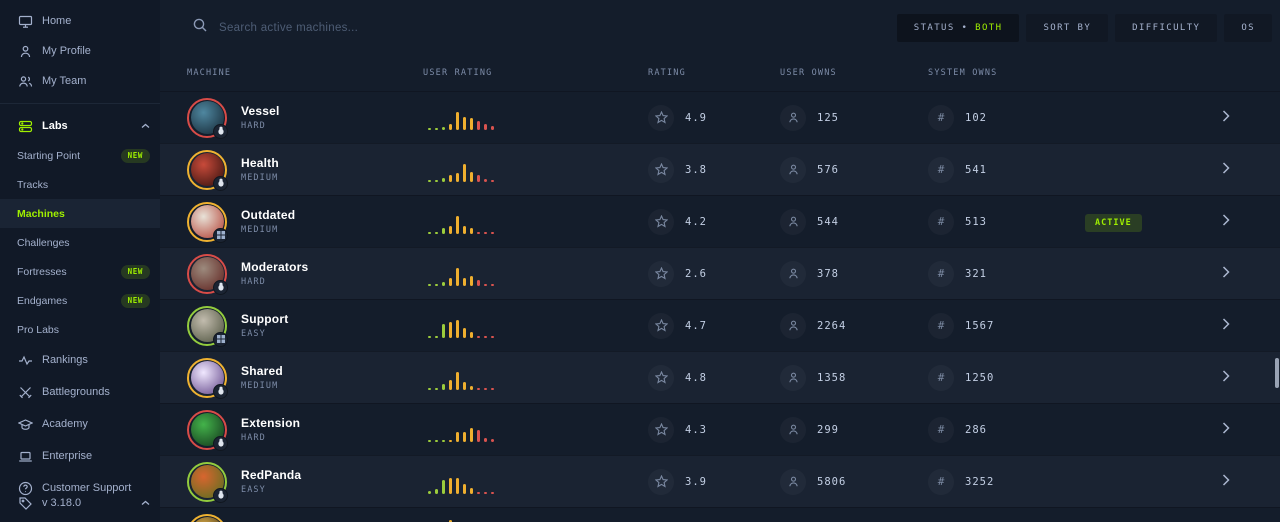  What do you see at coordinates (80, 329) in the screenshot?
I see `sidebar-item-pro-labs: Pro Labs` at bounding box center [80, 329].